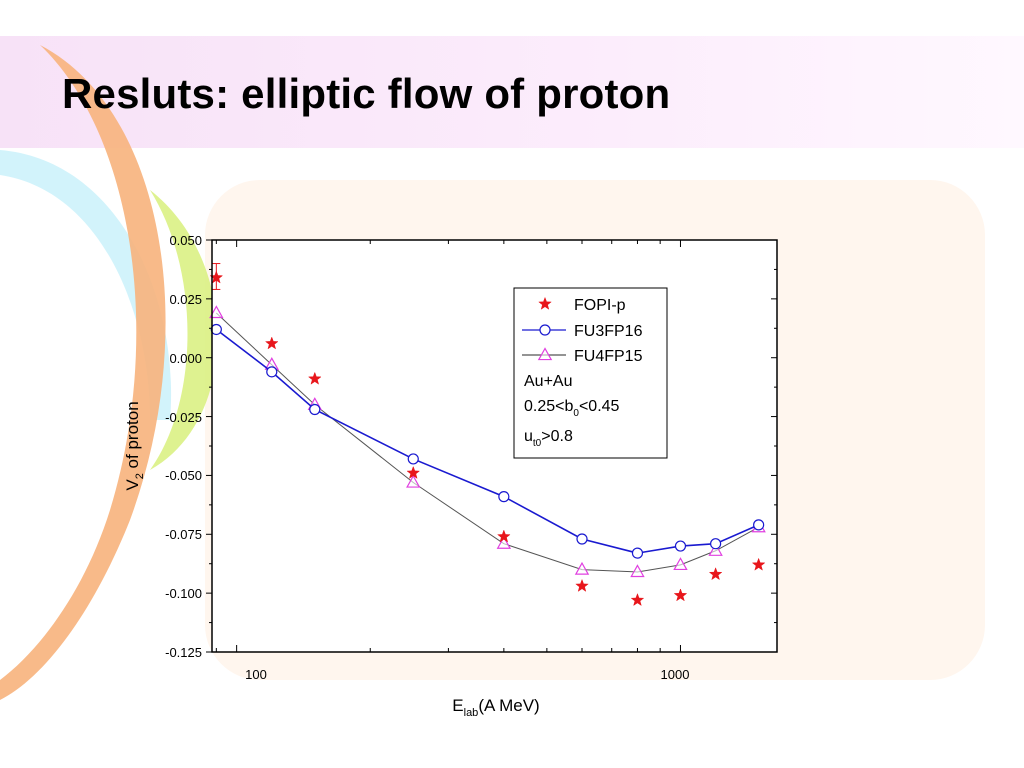 Image resolution: width=1024 pixels, height=768 pixels. Describe the element at coordinates (184, 330) in the screenshot. I see `decorative-green-arc` at that location.